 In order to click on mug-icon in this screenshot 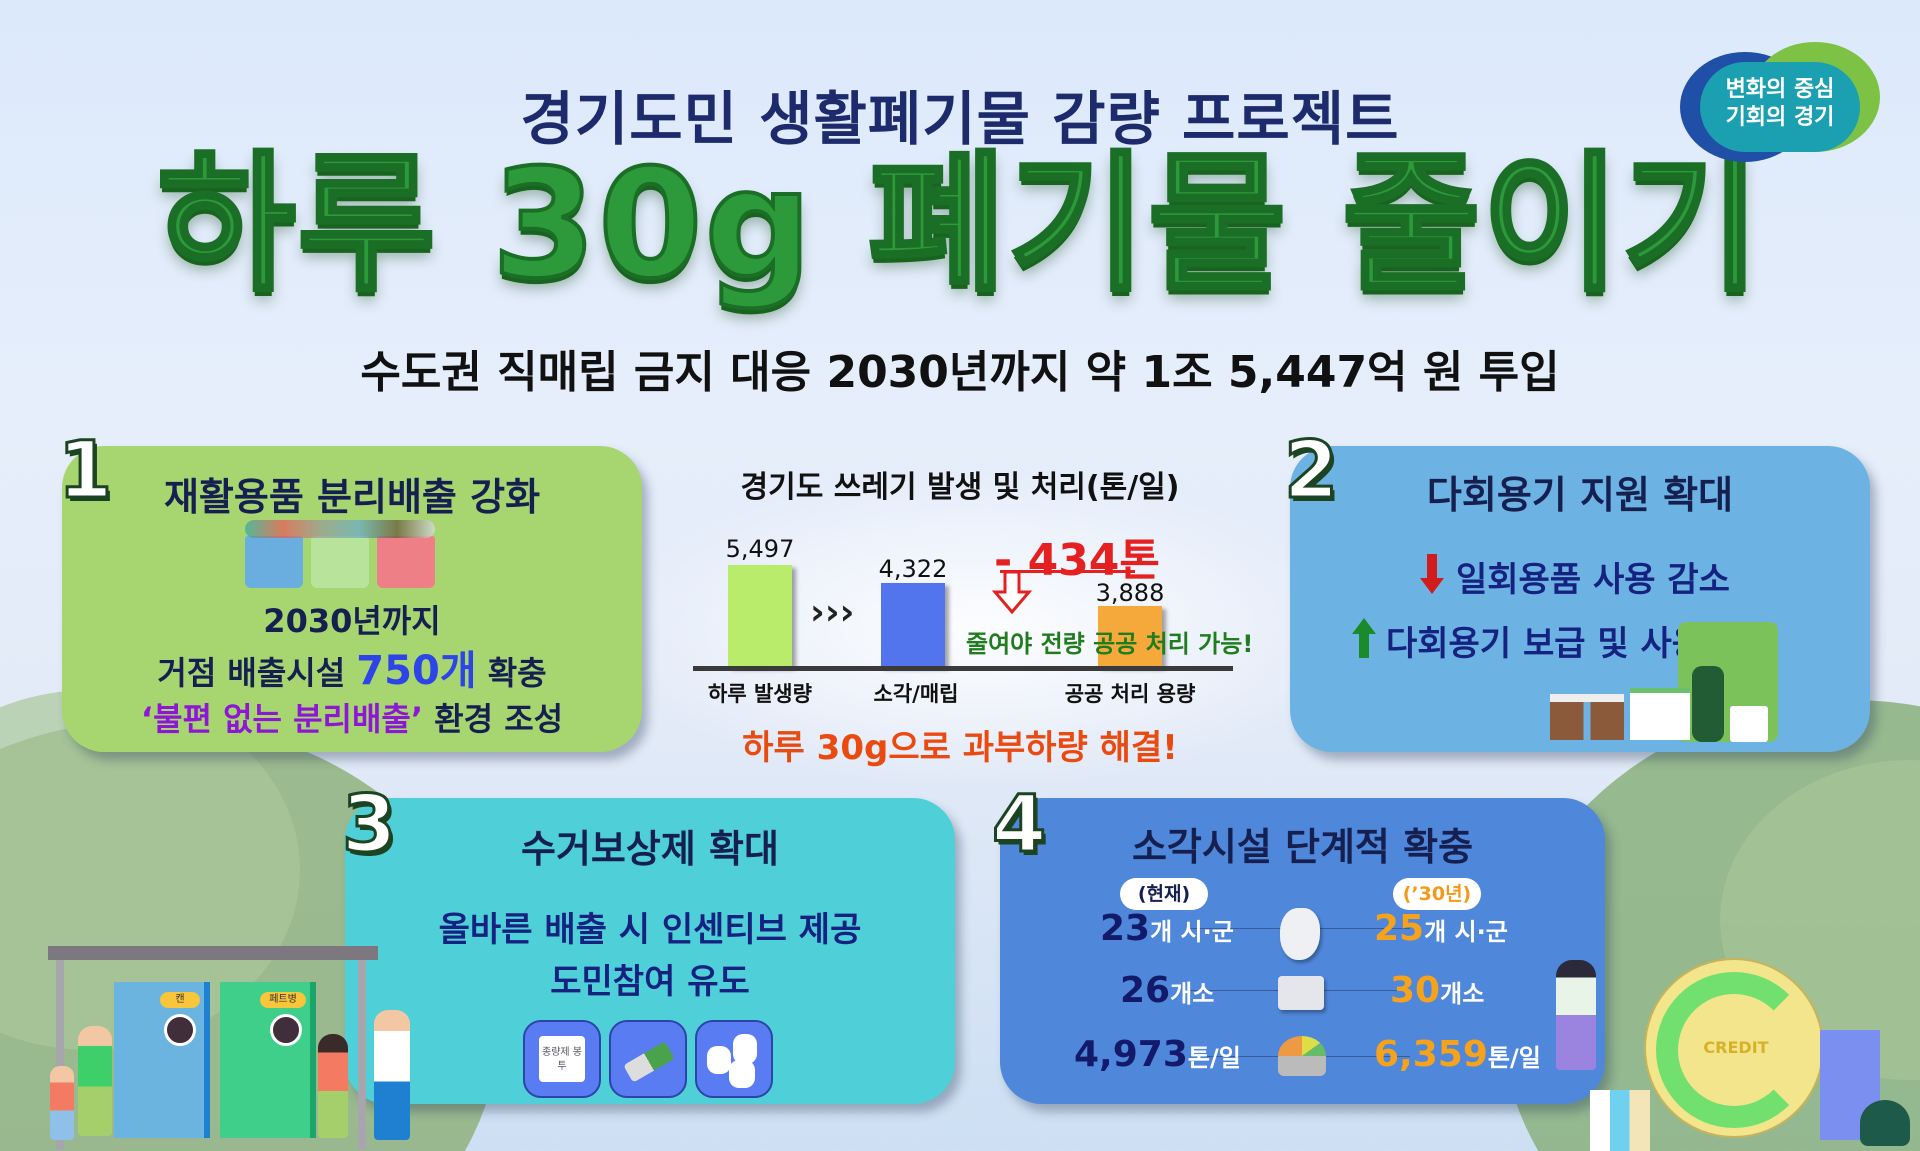, I will do `click(1749, 724)`.